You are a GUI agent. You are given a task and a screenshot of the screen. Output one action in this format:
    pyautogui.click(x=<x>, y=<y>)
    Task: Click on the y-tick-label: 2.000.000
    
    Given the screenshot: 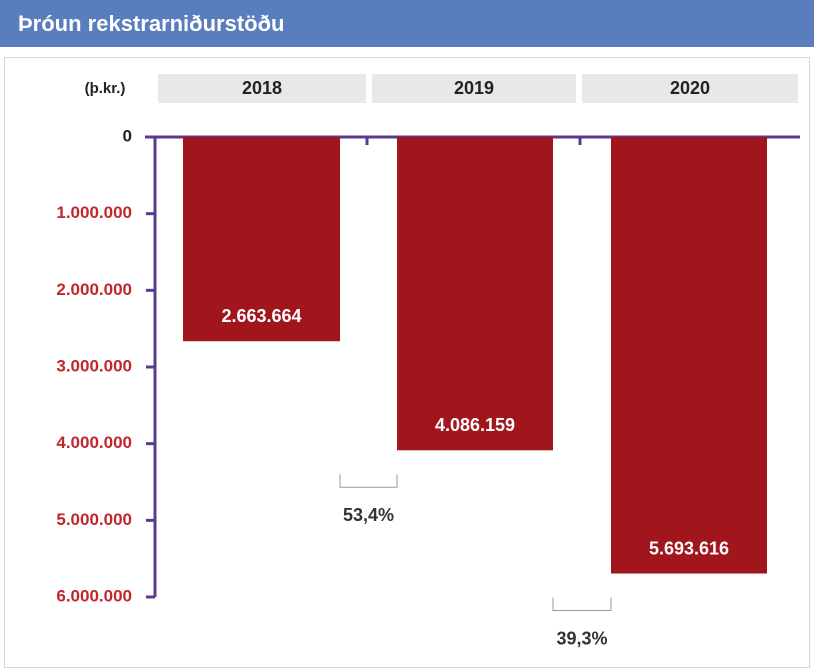 What is the action you would take?
    pyautogui.click(x=94, y=289)
    